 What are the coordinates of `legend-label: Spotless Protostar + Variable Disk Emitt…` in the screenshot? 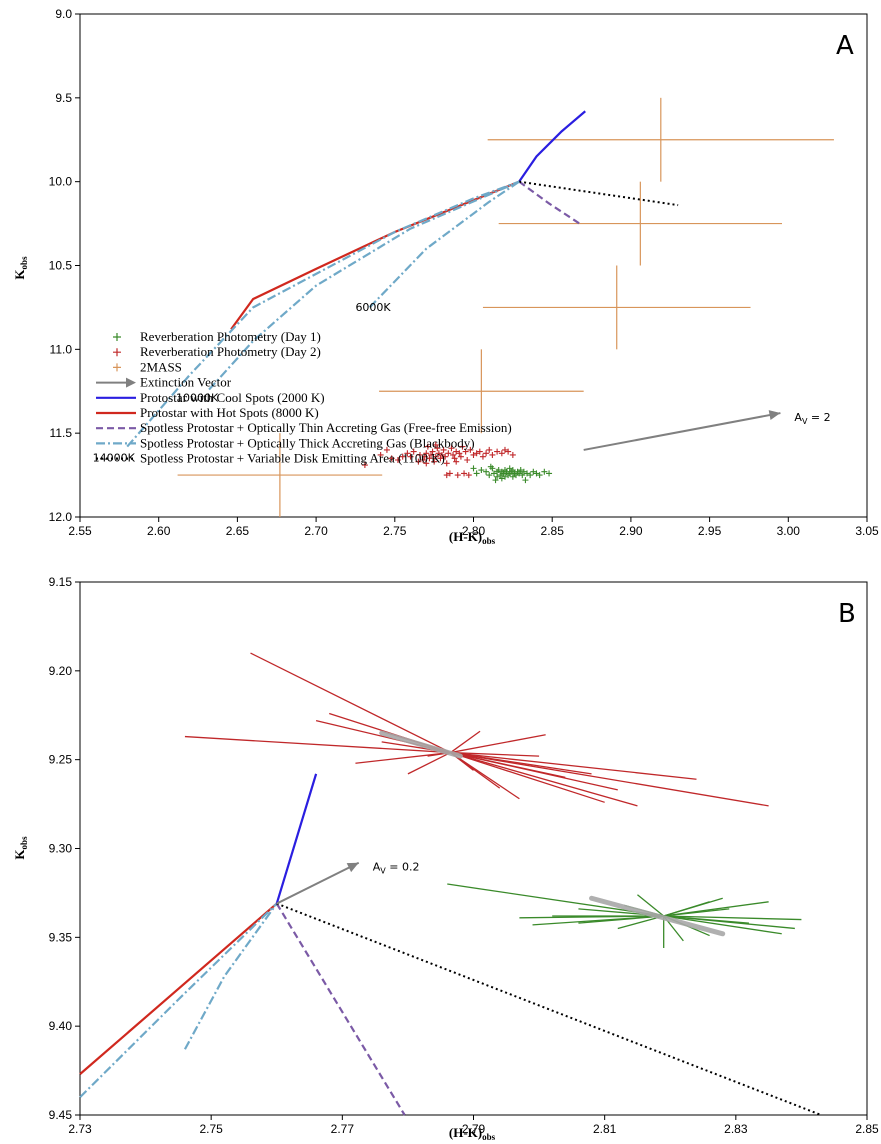 It's located at (292, 458).